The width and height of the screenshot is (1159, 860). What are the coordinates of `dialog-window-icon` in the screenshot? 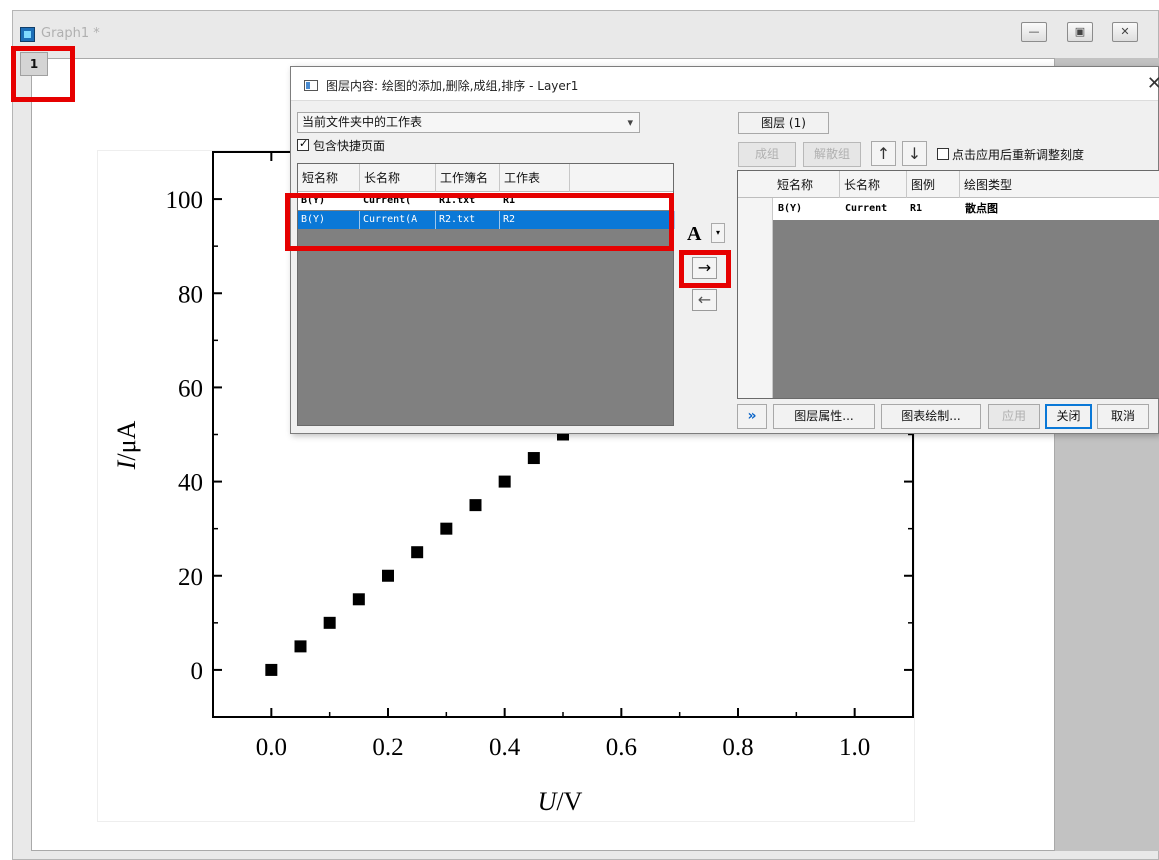 It's located at (311, 85).